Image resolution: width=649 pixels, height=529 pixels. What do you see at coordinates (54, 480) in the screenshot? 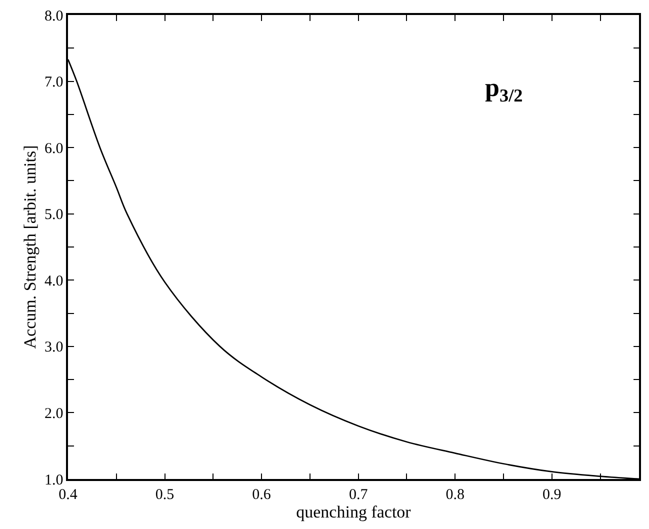
I see `y-tick-label: 1.0` at bounding box center [54, 480].